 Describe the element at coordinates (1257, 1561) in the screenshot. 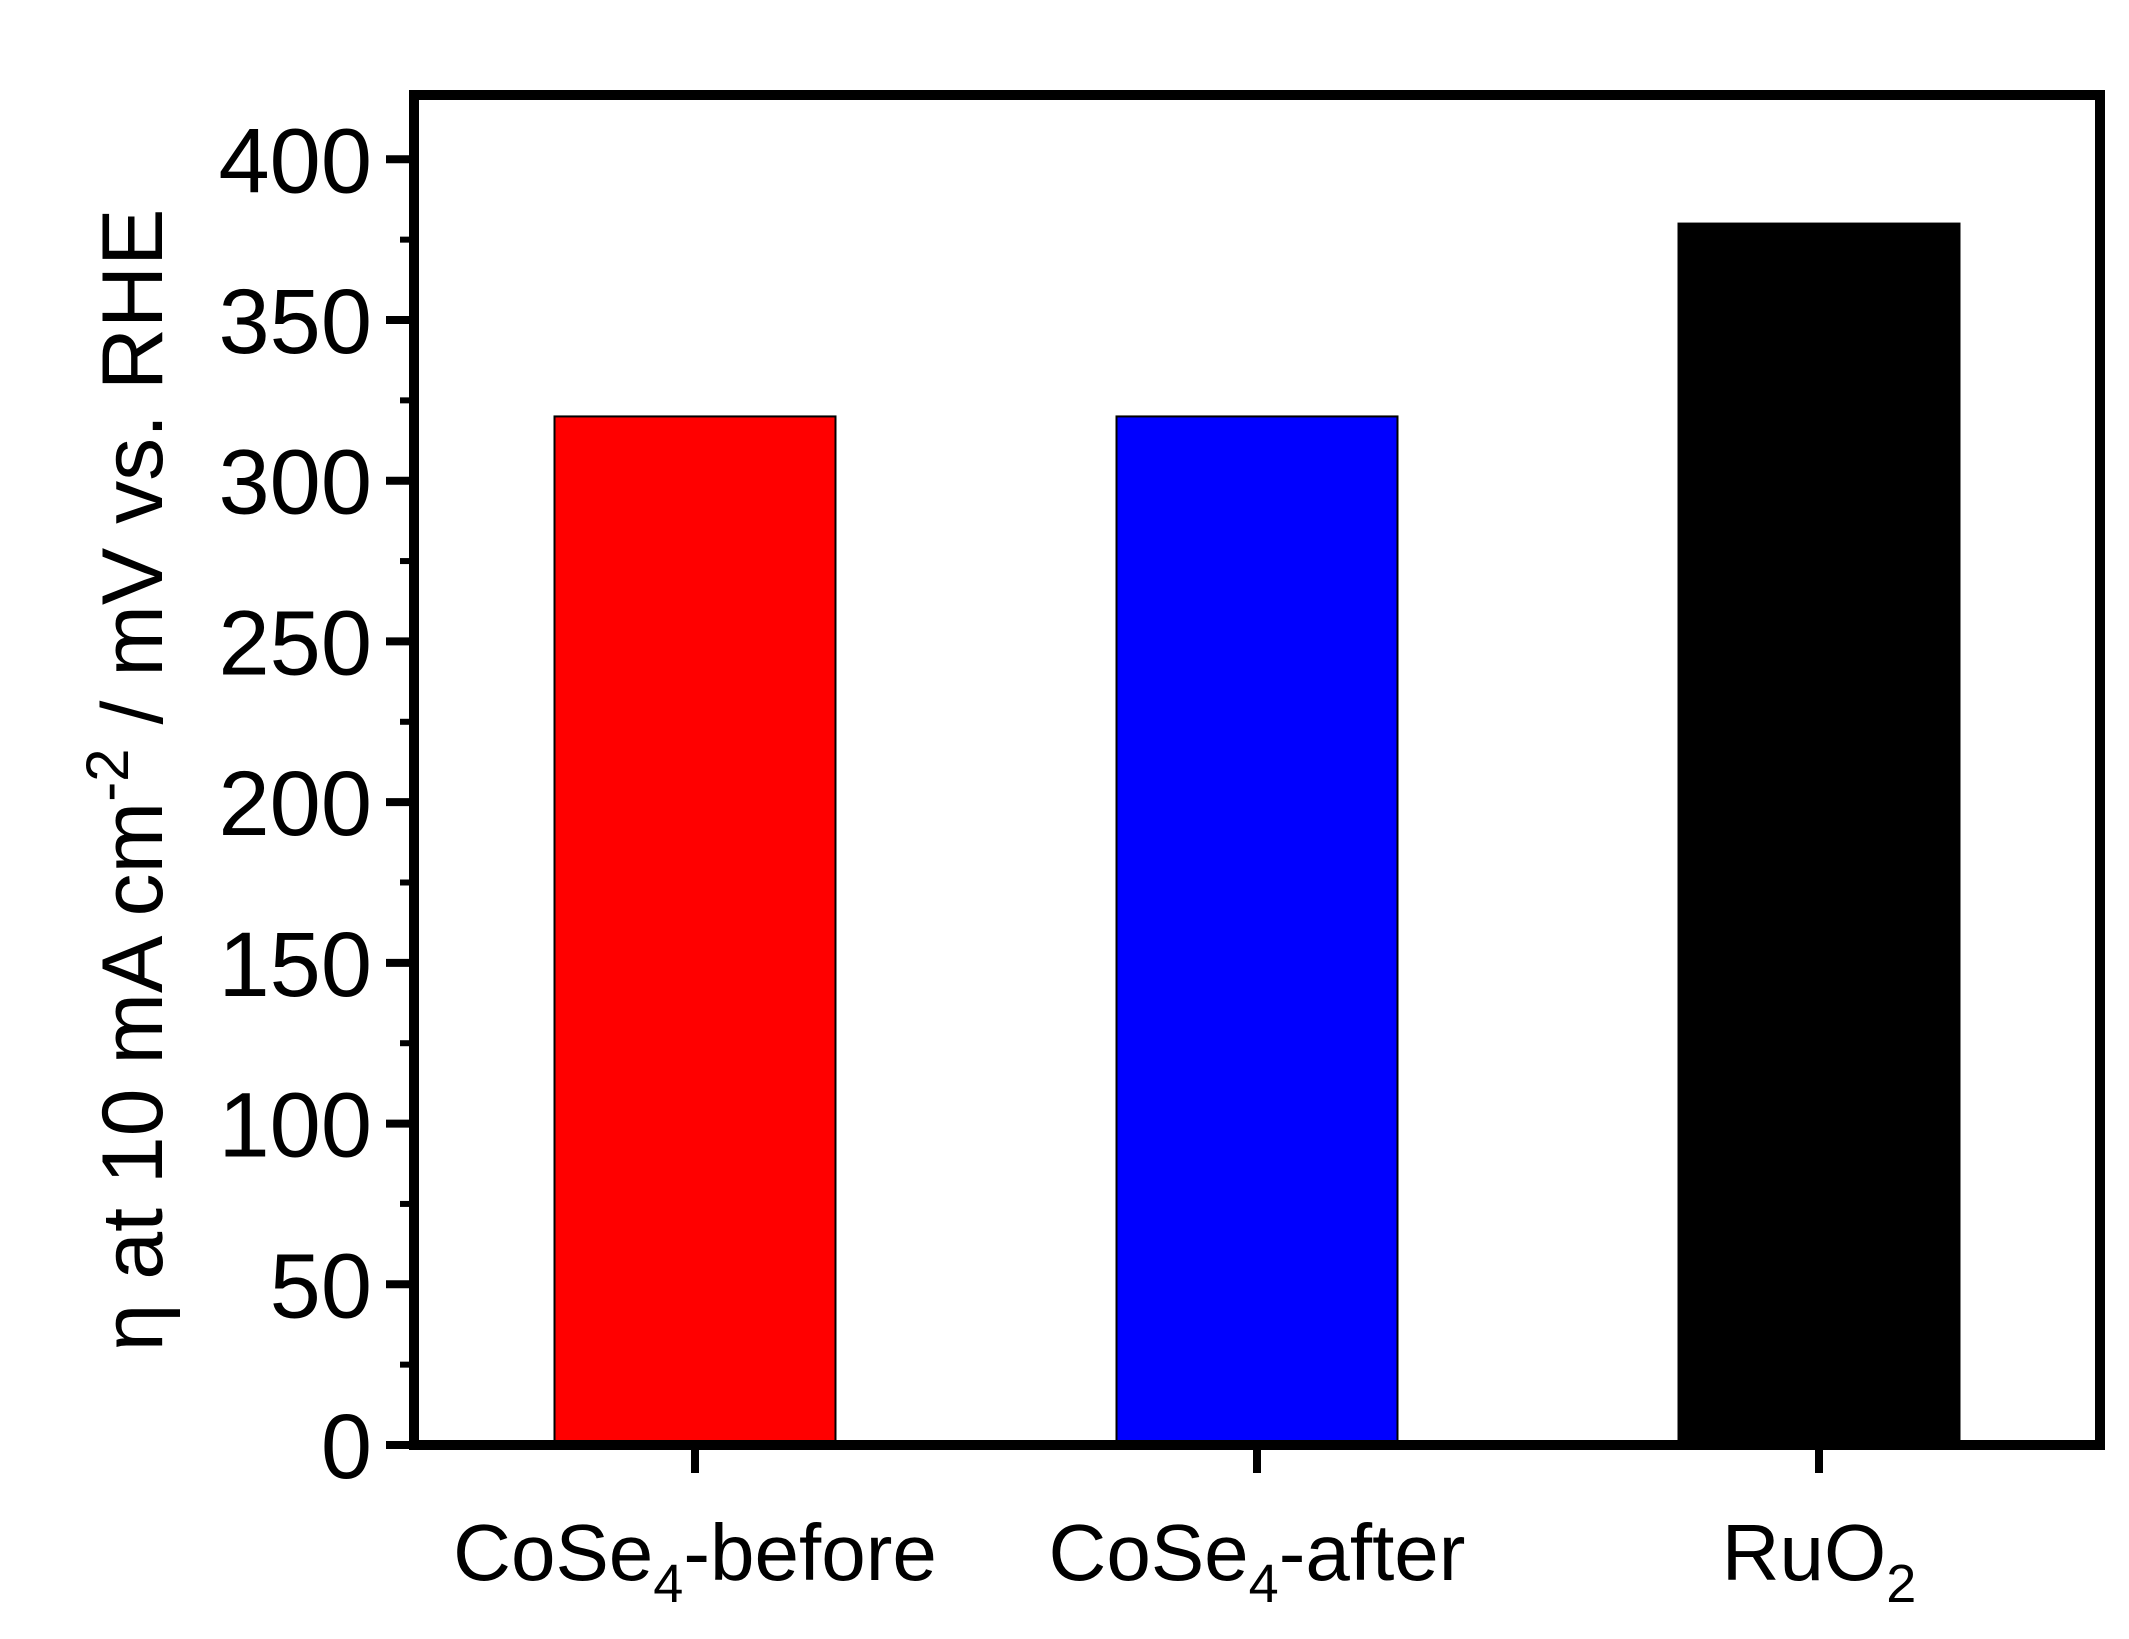

I see `x-tick-label: CoSe4-after` at that location.